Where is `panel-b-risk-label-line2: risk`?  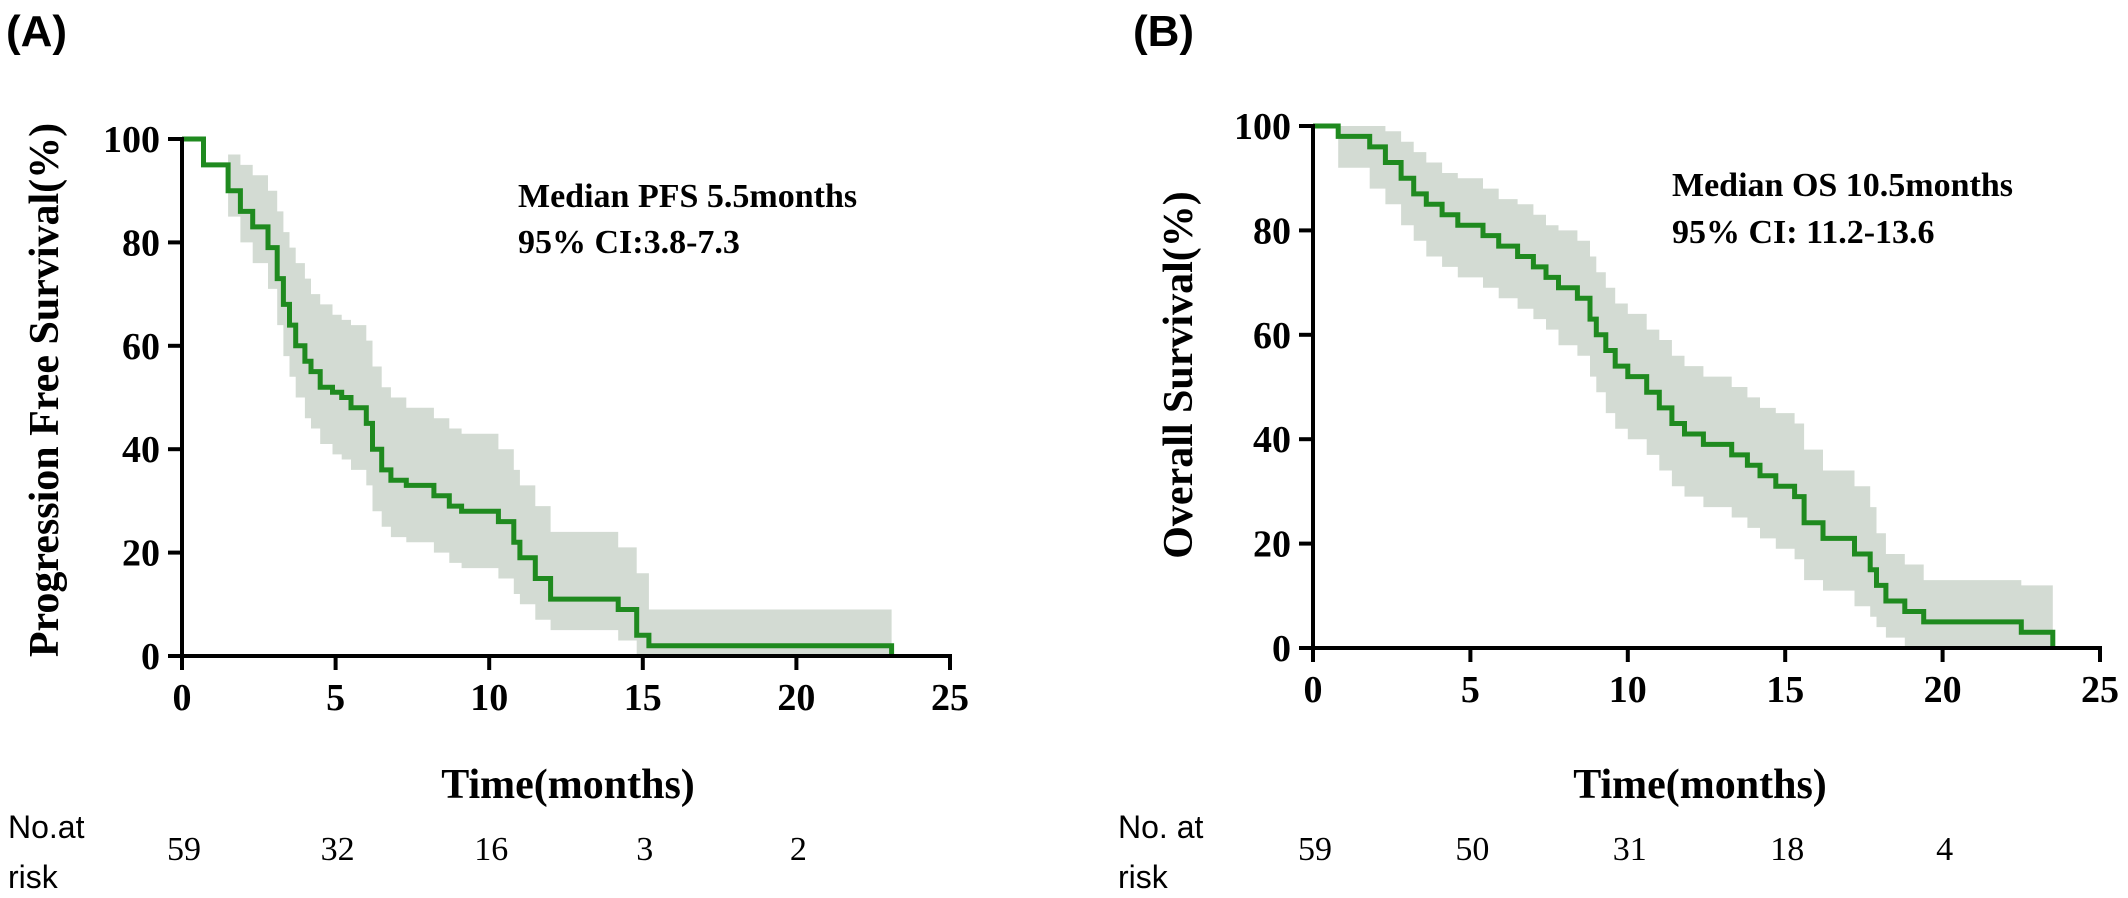
panel-b-risk-label-line2: risk is located at coordinates (1143, 877).